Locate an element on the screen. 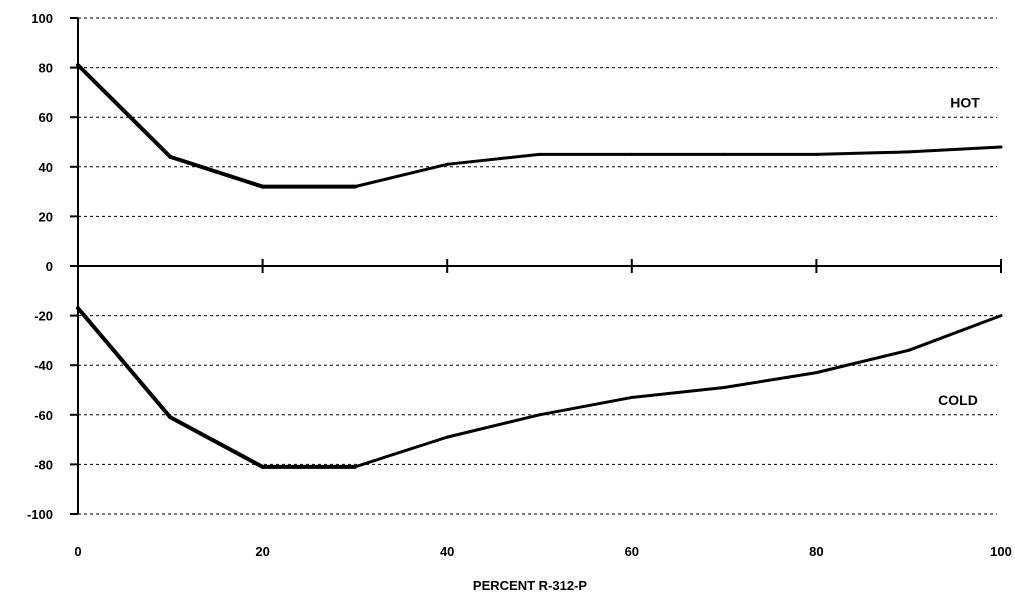  y-tick-label: -100 is located at coordinates (40, 514).